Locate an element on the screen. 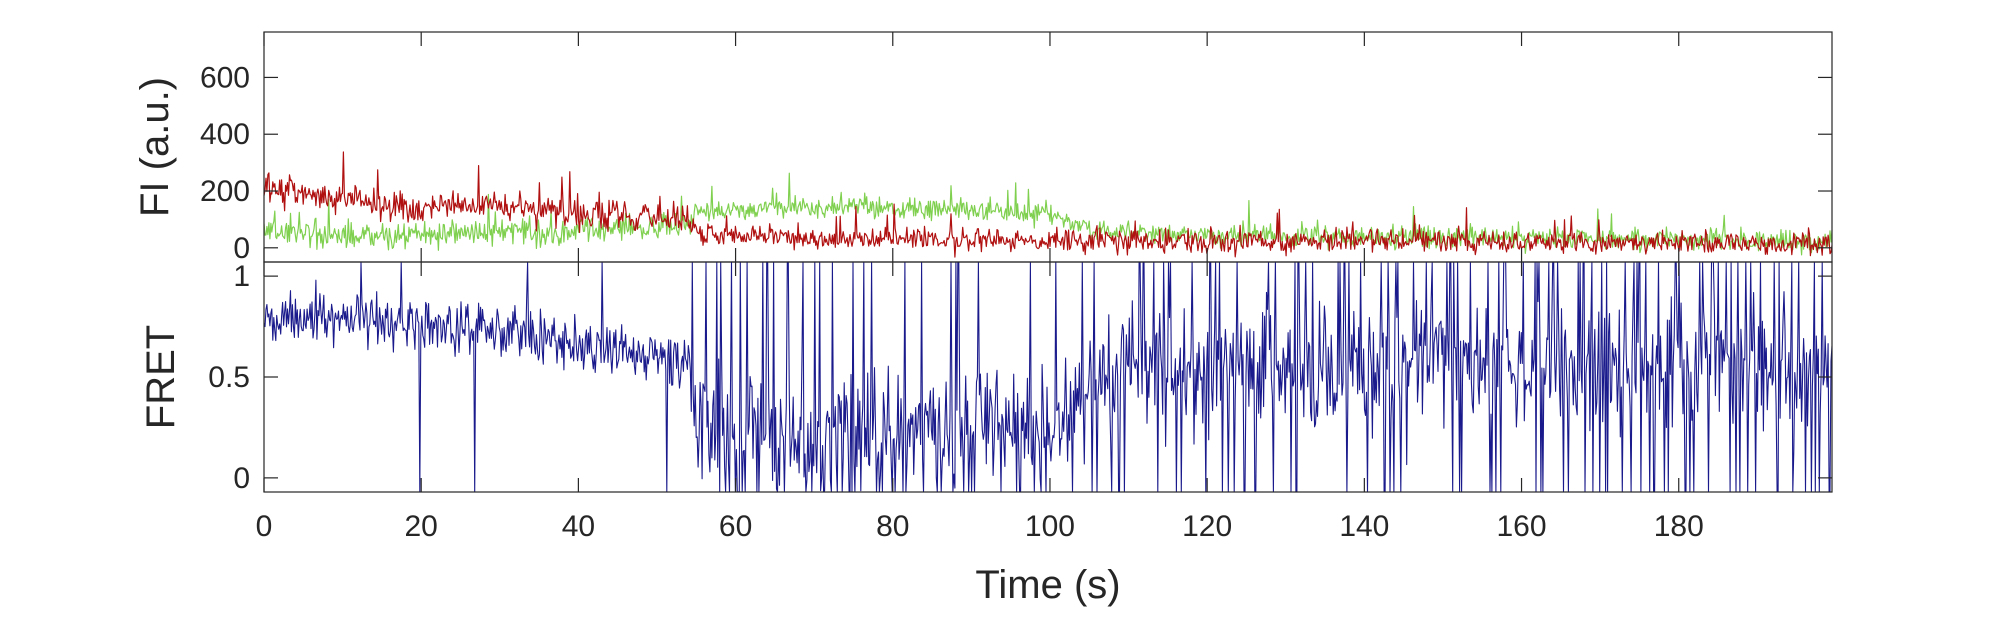  x-tick-label: 80 is located at coordinates (892, 526).